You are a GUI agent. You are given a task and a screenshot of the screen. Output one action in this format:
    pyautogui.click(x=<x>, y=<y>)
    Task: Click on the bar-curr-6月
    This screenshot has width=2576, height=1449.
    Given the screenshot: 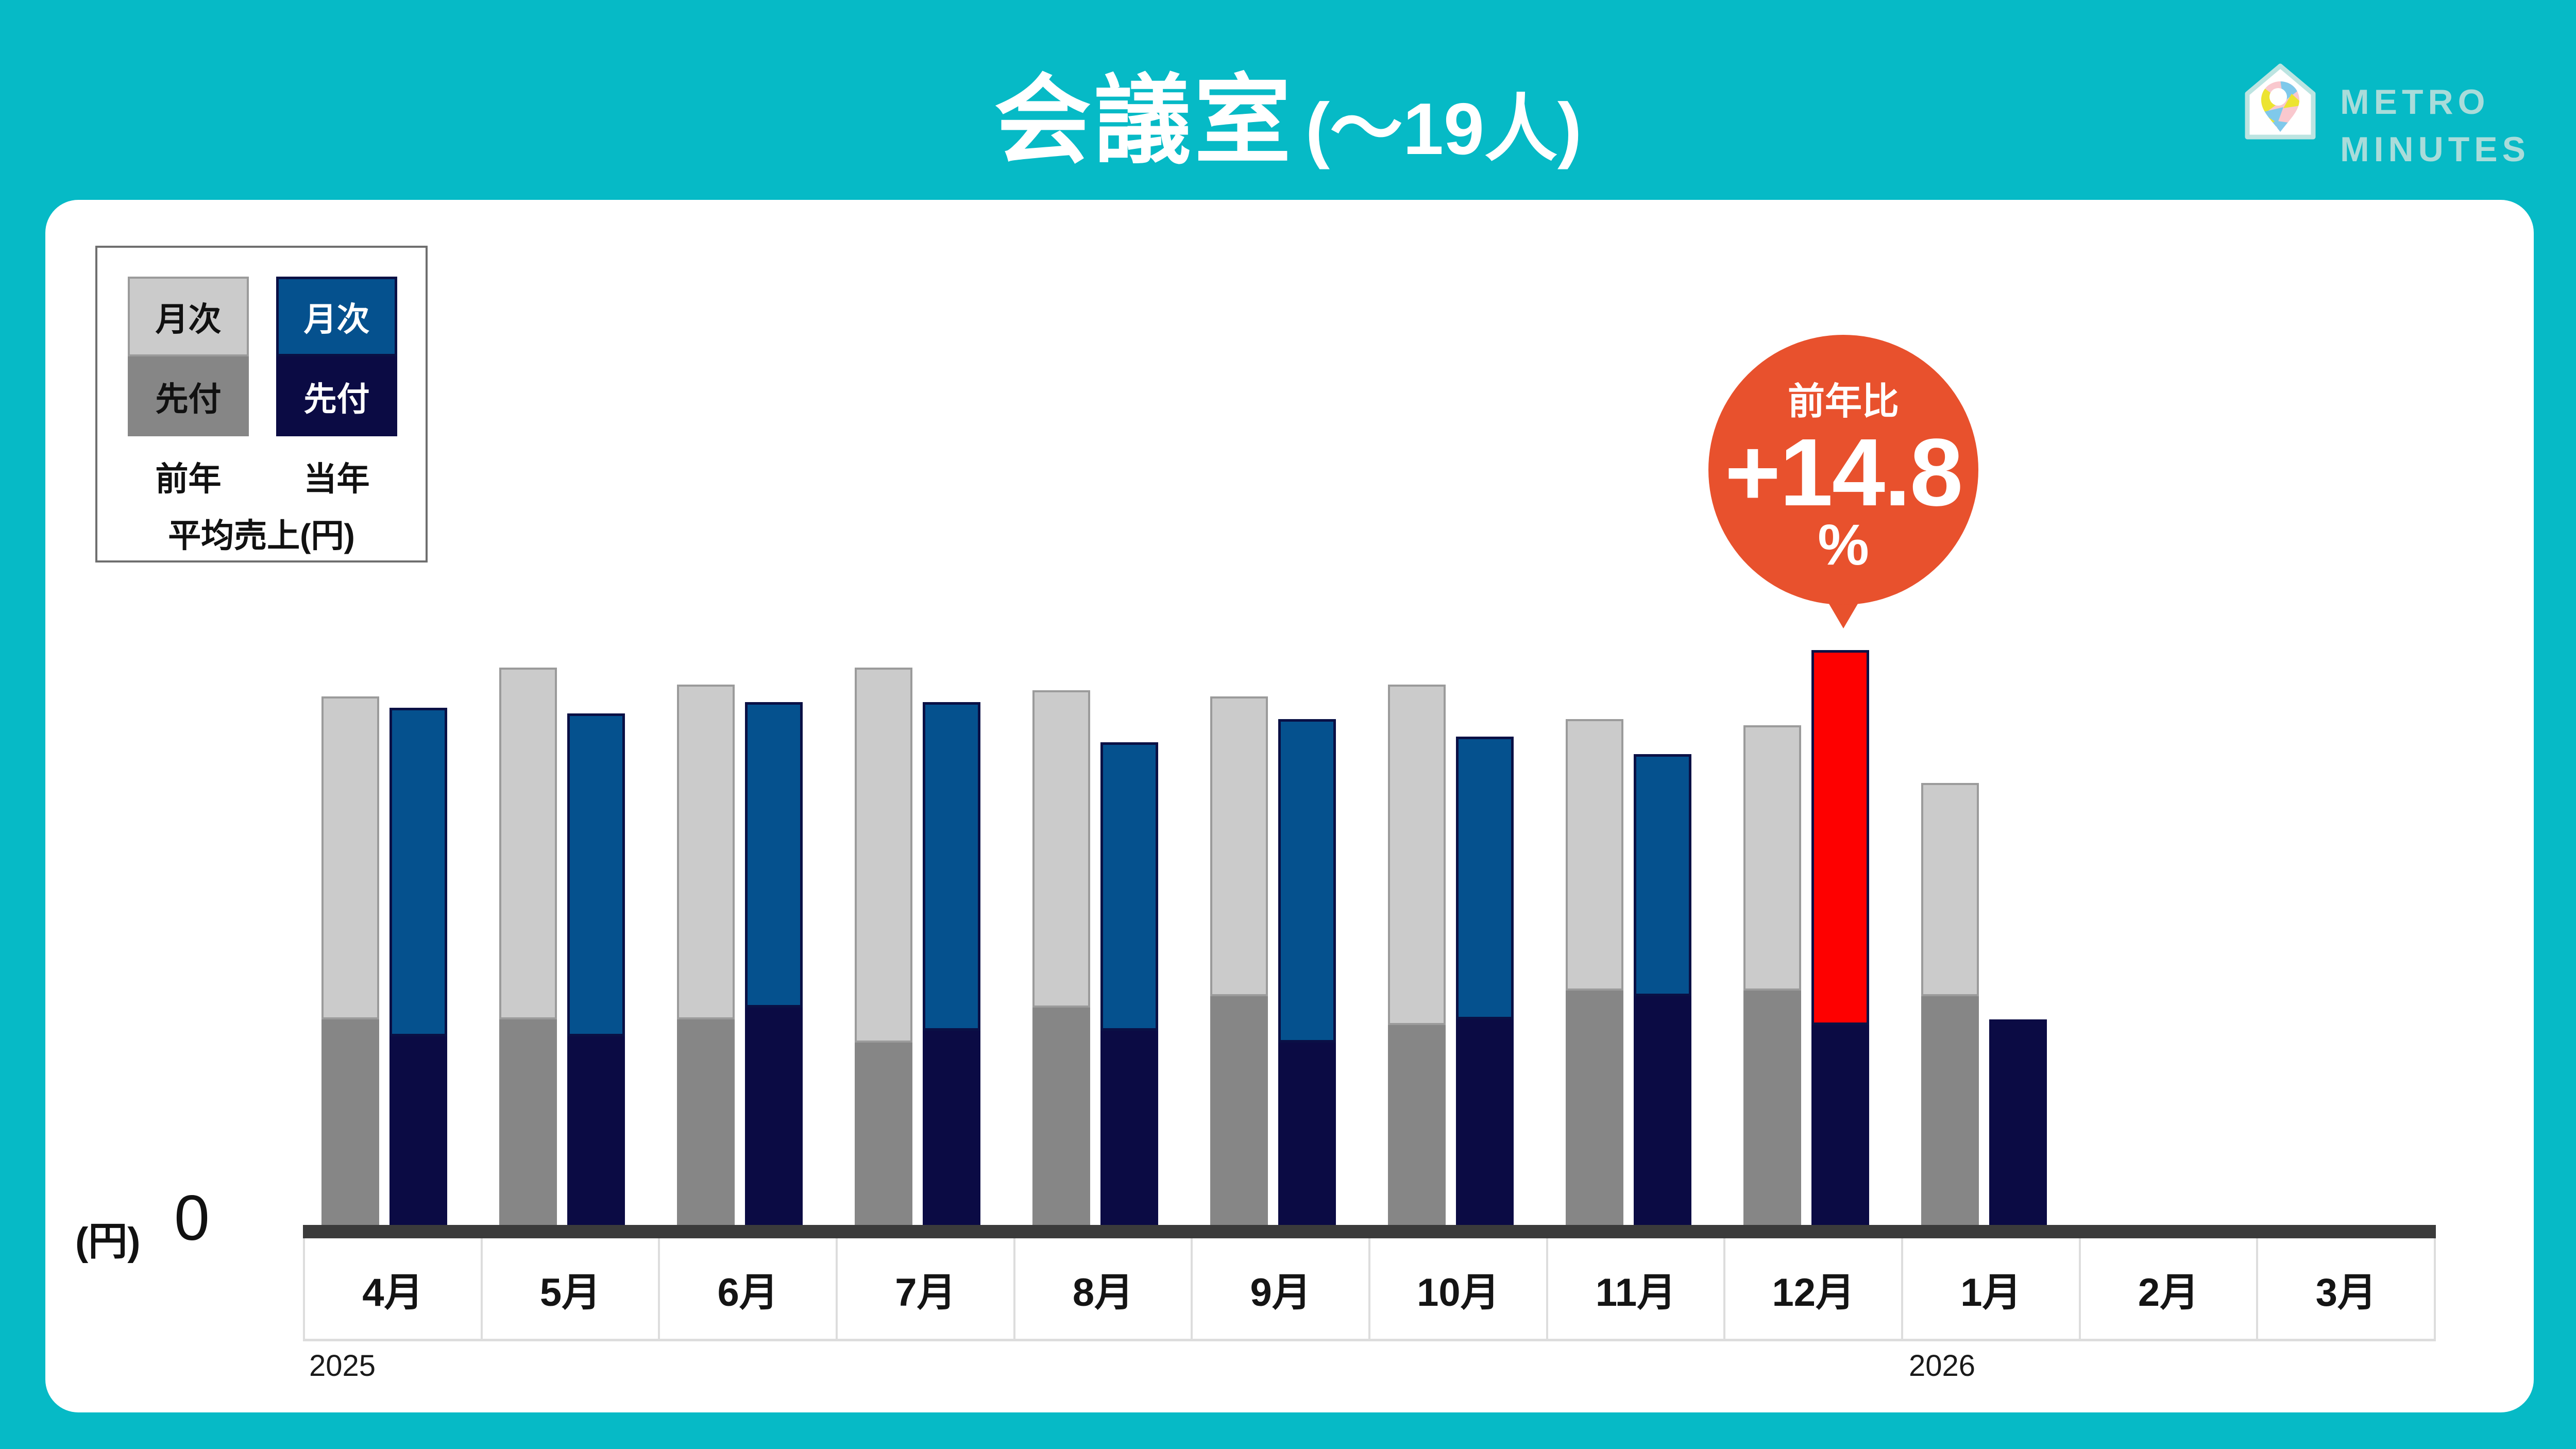 What is the action you would take?
    pyautogui.click(x=774, y=965)
    